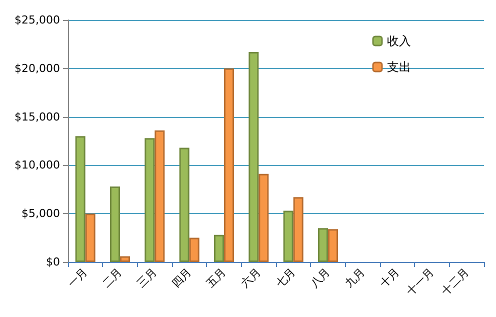 The image size is (496, 317). What do you see at coordinates (37, 117) in the screenshot?
I see `y-tick-label: $15,000` at bounding box center [37, 117].